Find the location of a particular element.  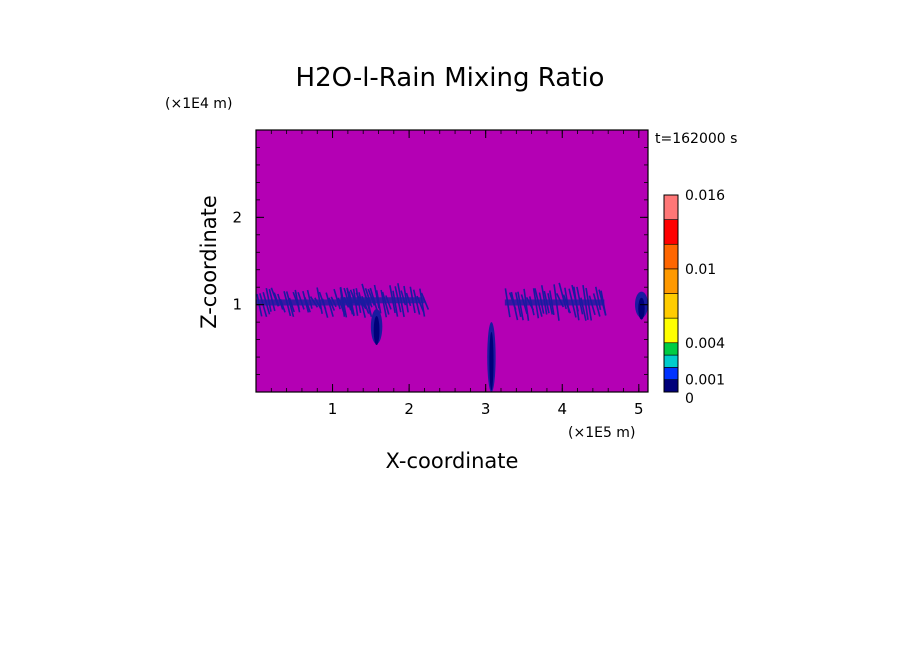

y-tick-label-1: 2 is located at coordinates (237, 217).